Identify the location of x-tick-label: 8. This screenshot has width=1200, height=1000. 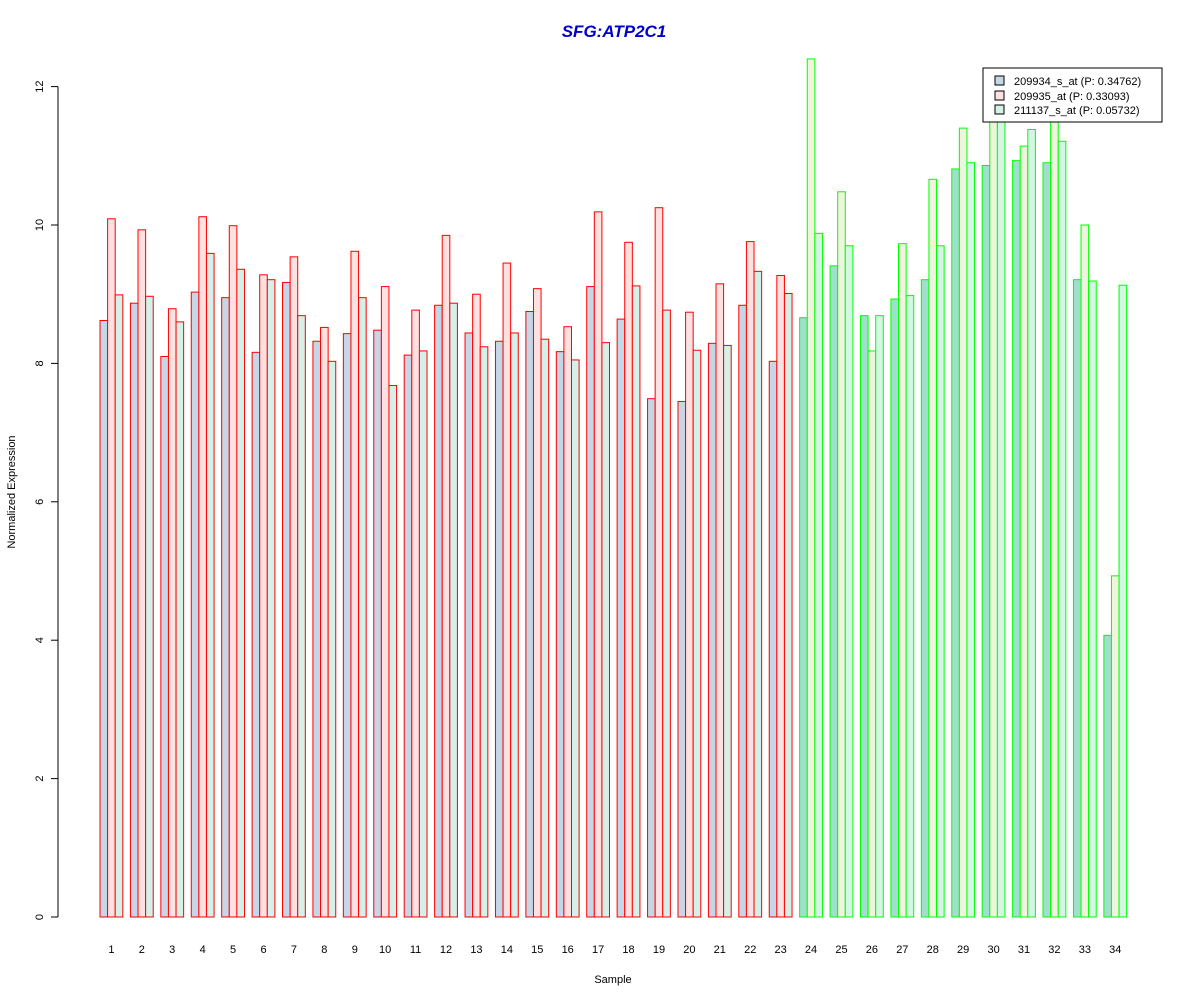
(324, 950).